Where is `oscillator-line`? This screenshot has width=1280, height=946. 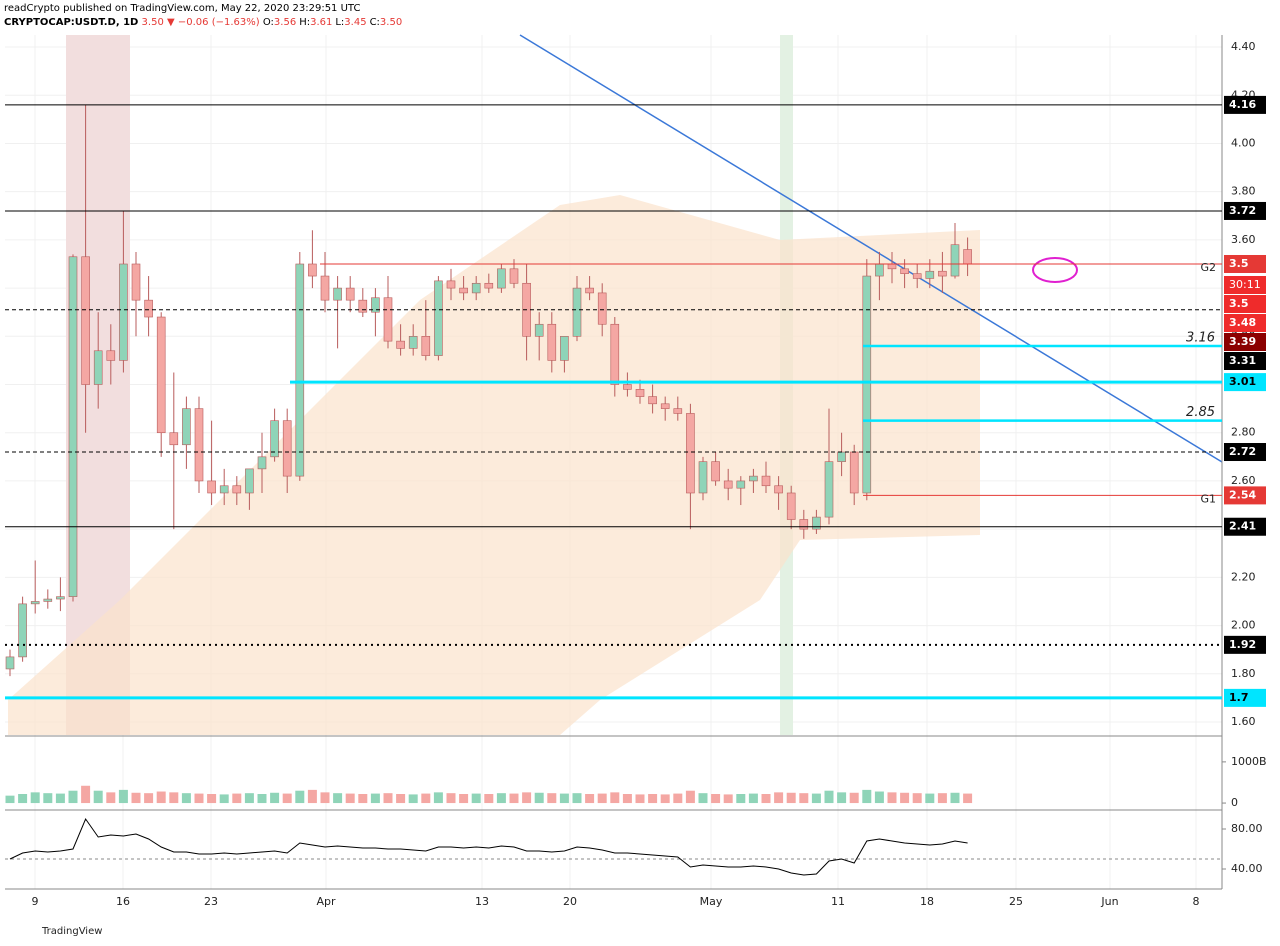 oscillator-line is located at coordinates (488, 846).